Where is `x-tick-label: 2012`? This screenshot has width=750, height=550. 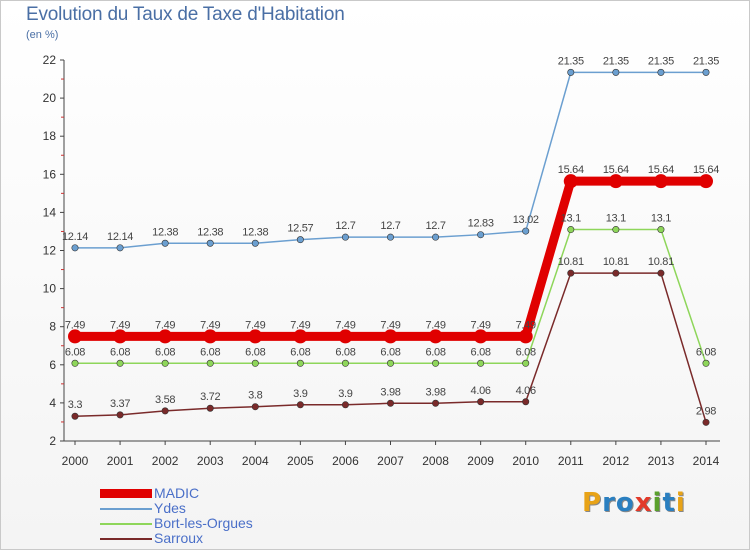 x-tick-label: 2012 is located at coordinates (616, 461).